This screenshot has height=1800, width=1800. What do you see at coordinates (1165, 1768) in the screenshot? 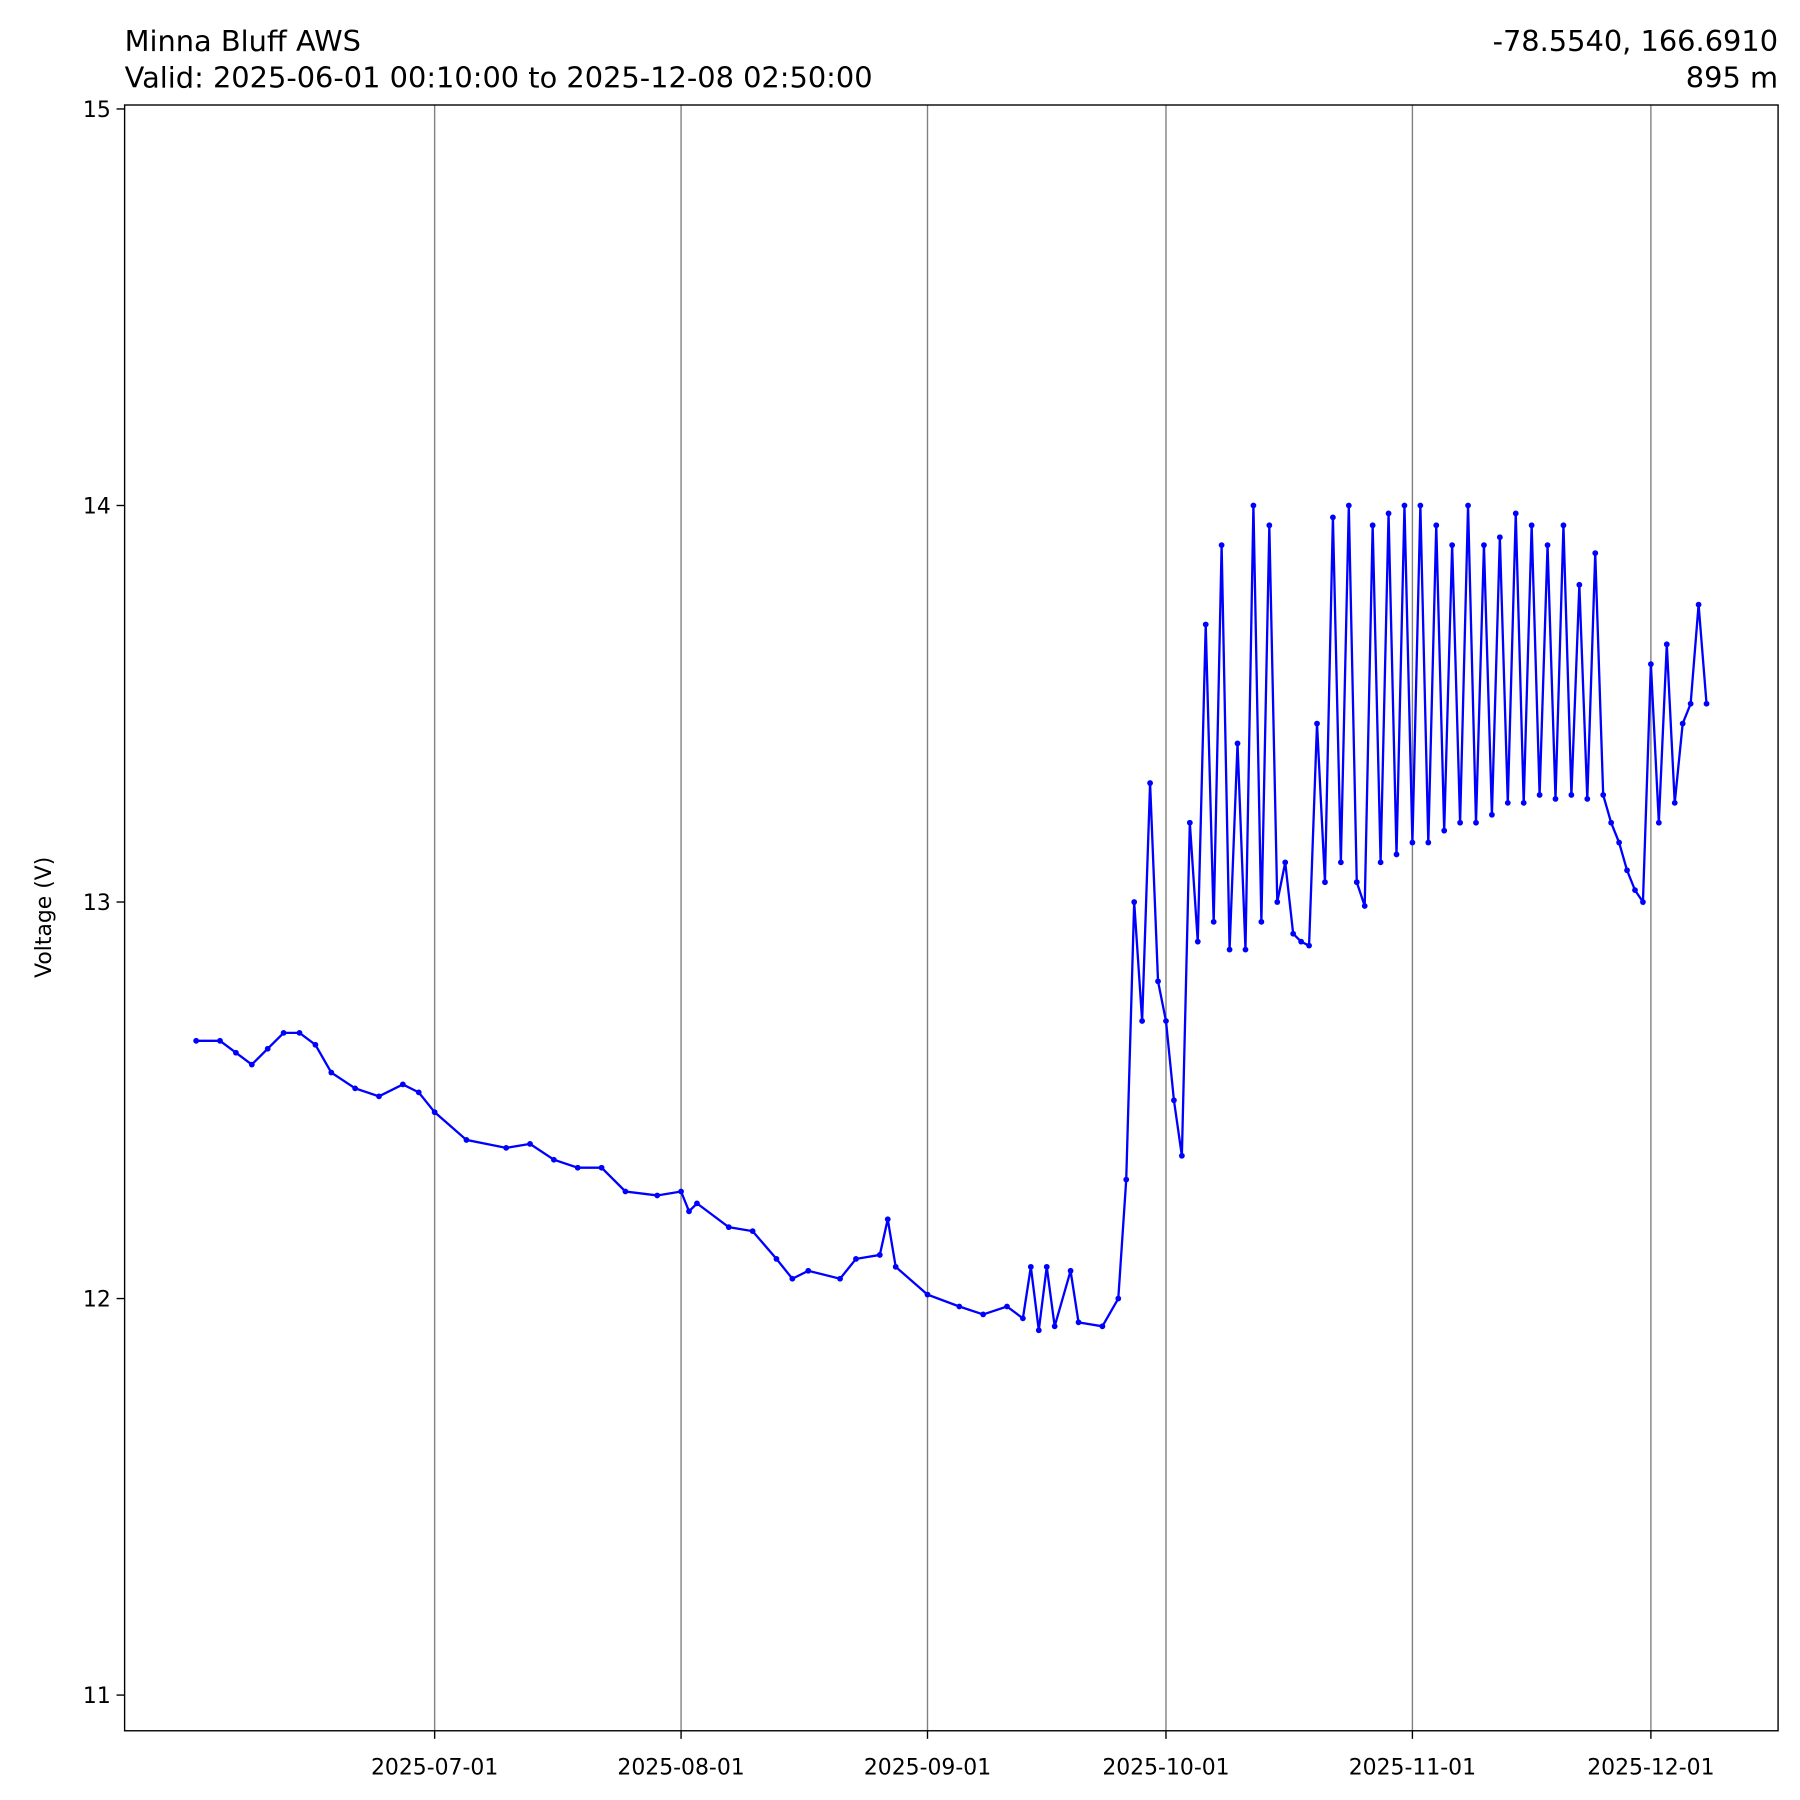
I see `x-tick-label: 2025-10-01` at bounding box center [1165, 1768].